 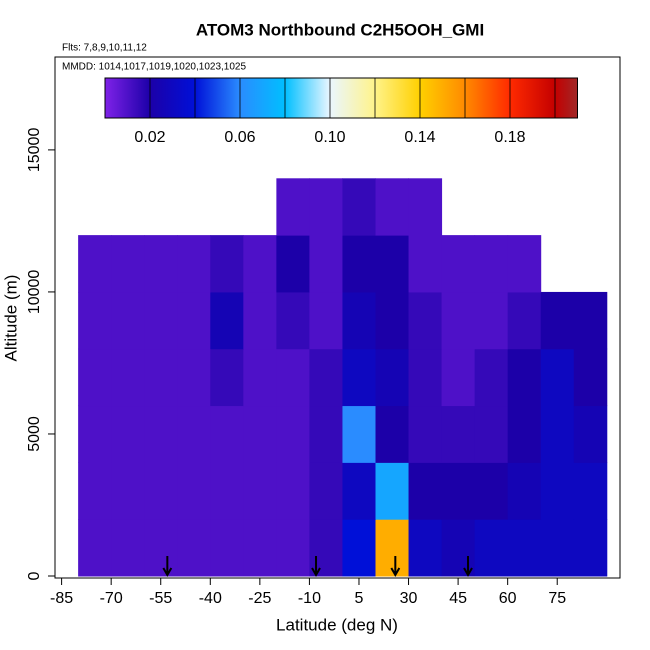 I want to click on x-tick-label: -10, so click(x=309, y=598).